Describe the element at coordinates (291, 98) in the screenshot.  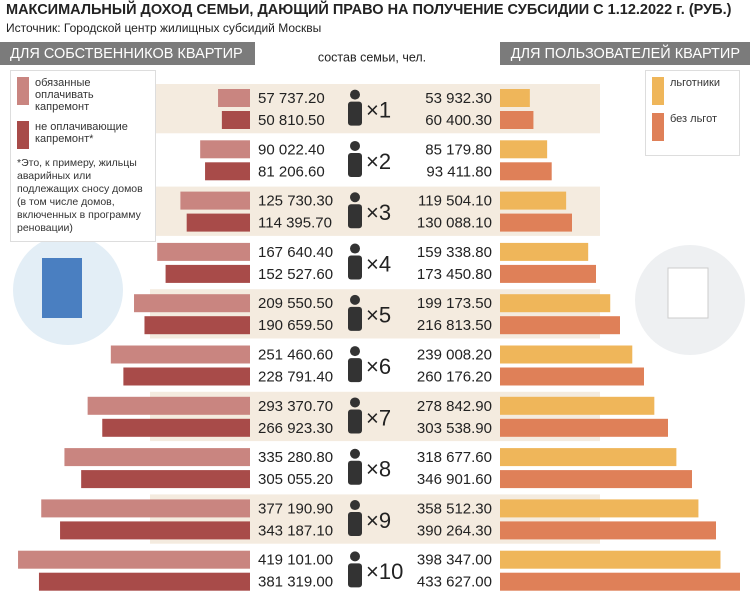
I see `value-label: 57 737.20` at that location.